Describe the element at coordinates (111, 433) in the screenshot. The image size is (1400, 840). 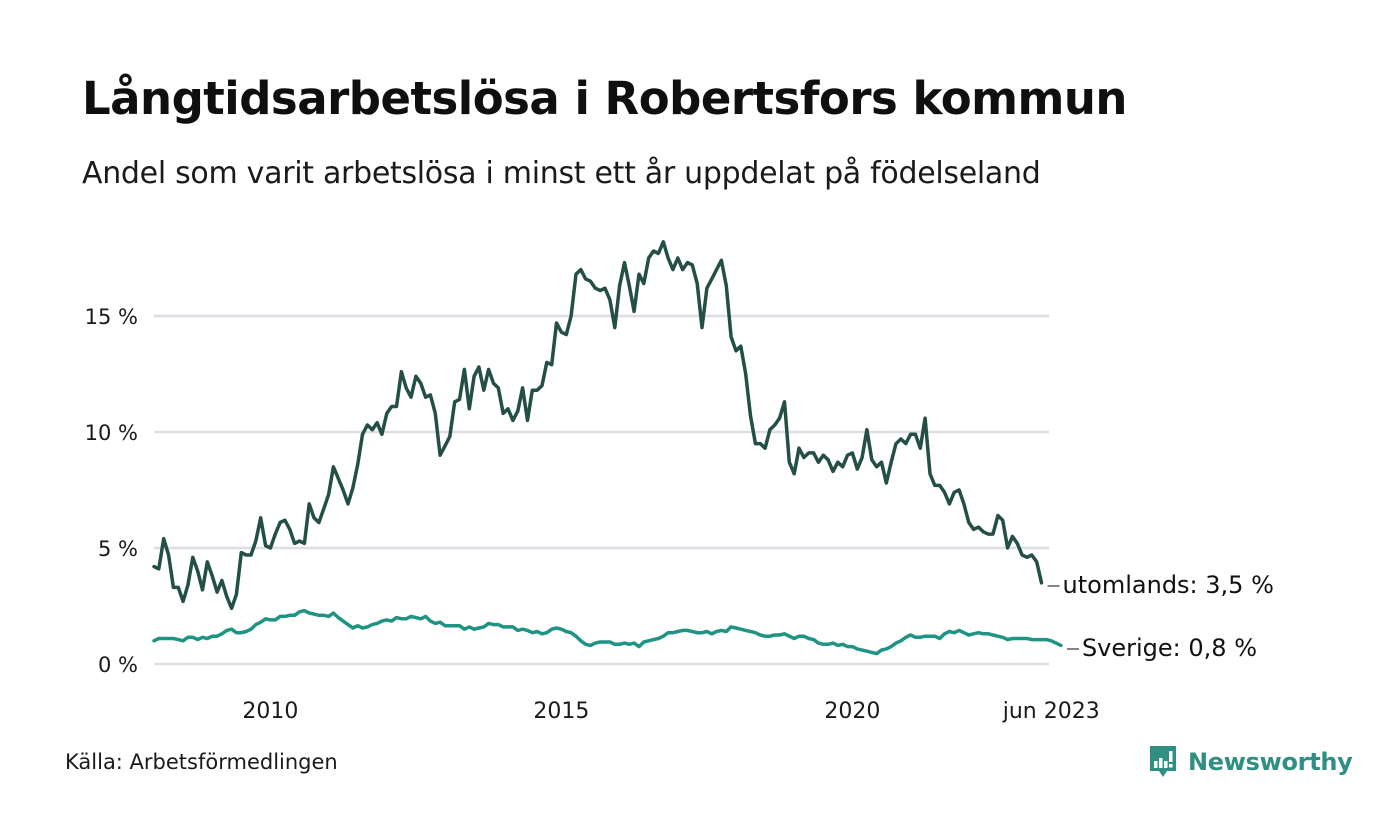
I see `y-tick-label: 10 %` at that location.